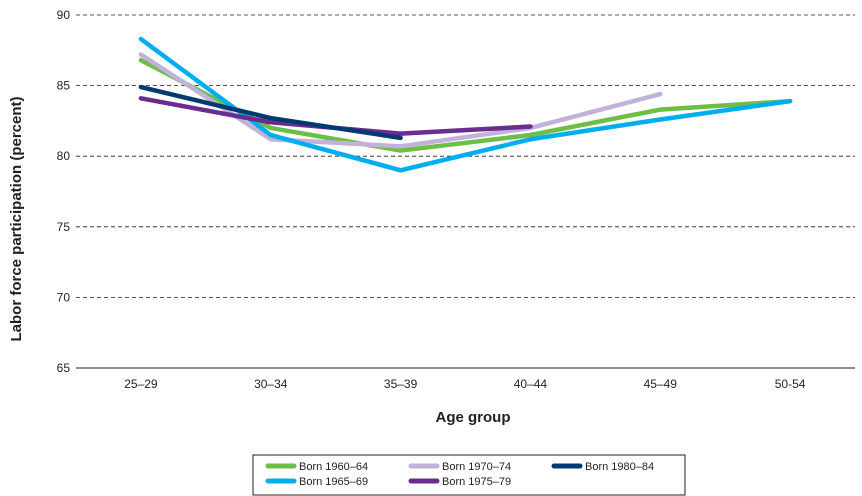 The image size is (862, 496). What do you see at coordinates (661, 384) in the screenshot?
I see `x-tick-label: 45–49` at bounding box center [661, 384].